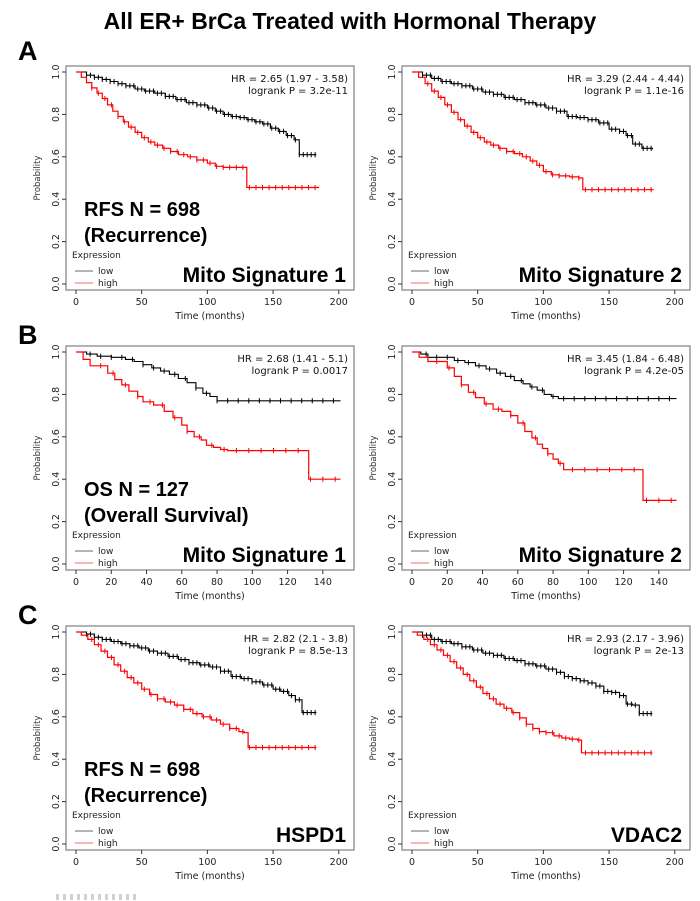 The image size is (700, 901). I want to click on hr-label: HR = 2.65 (1.97 - 3.58), so click(289, 79).